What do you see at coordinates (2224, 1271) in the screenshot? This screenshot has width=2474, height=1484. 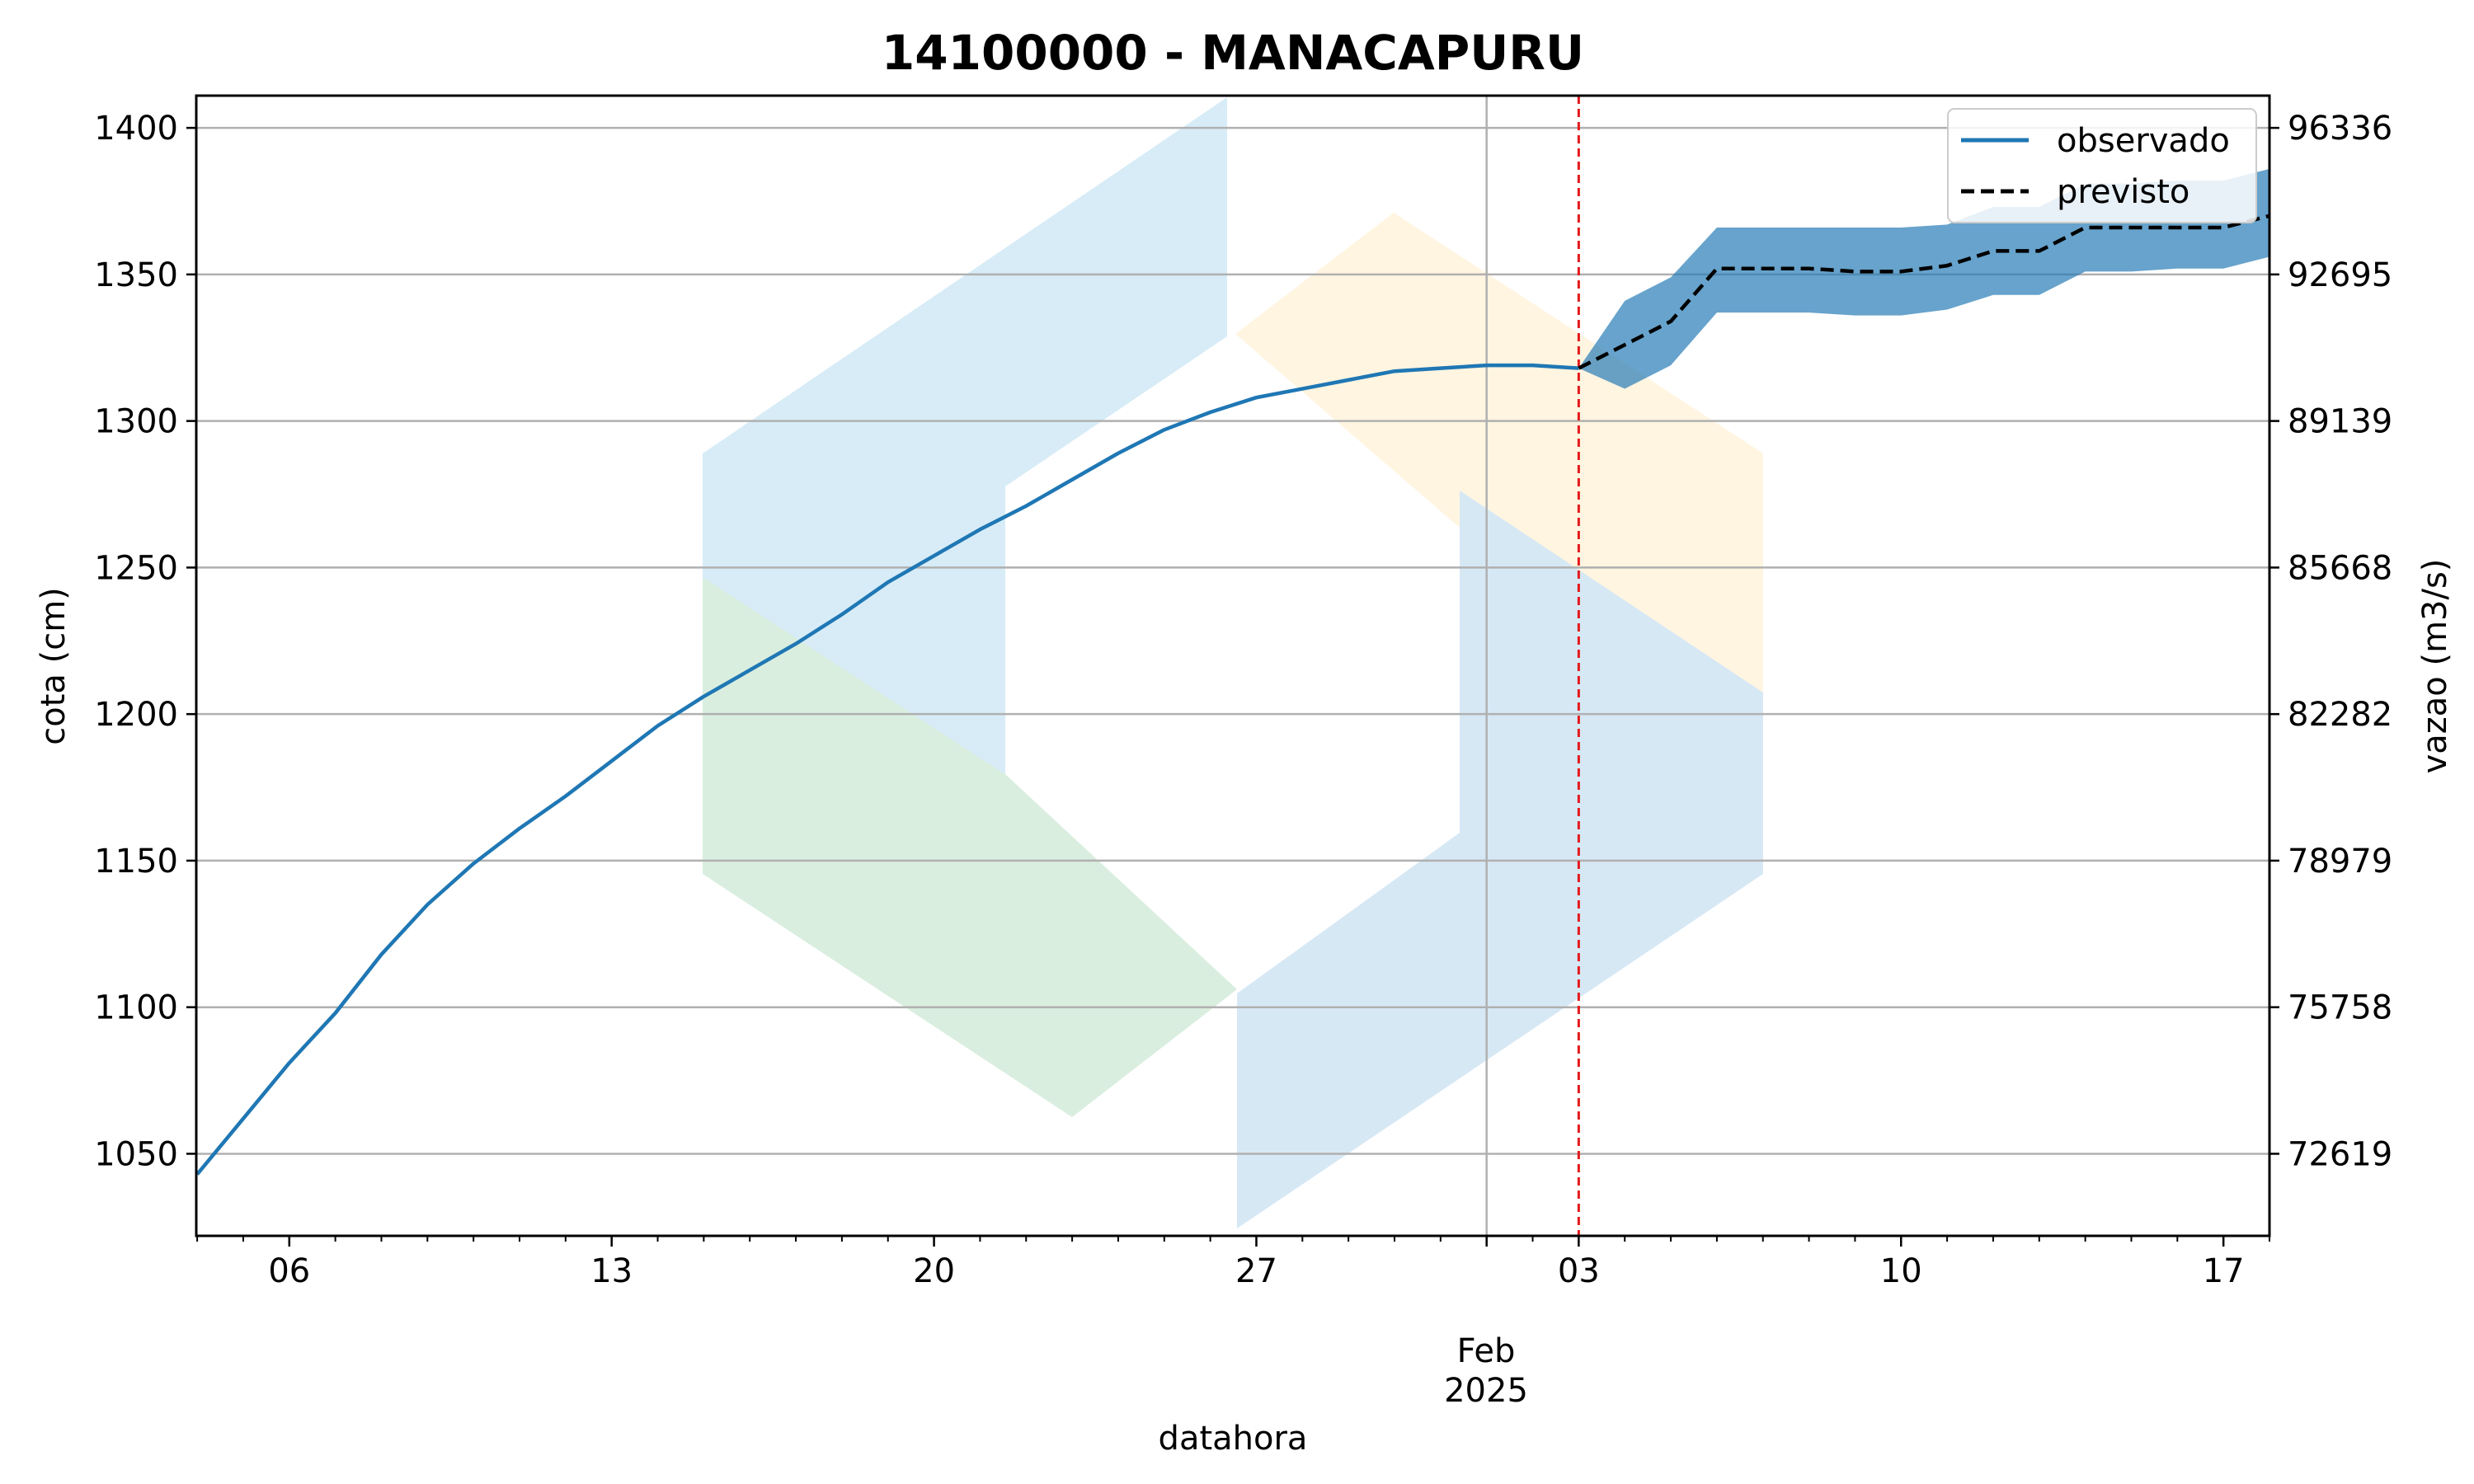 I see `x-tick-label-17: 17` at bounding box center [2224, 1271].